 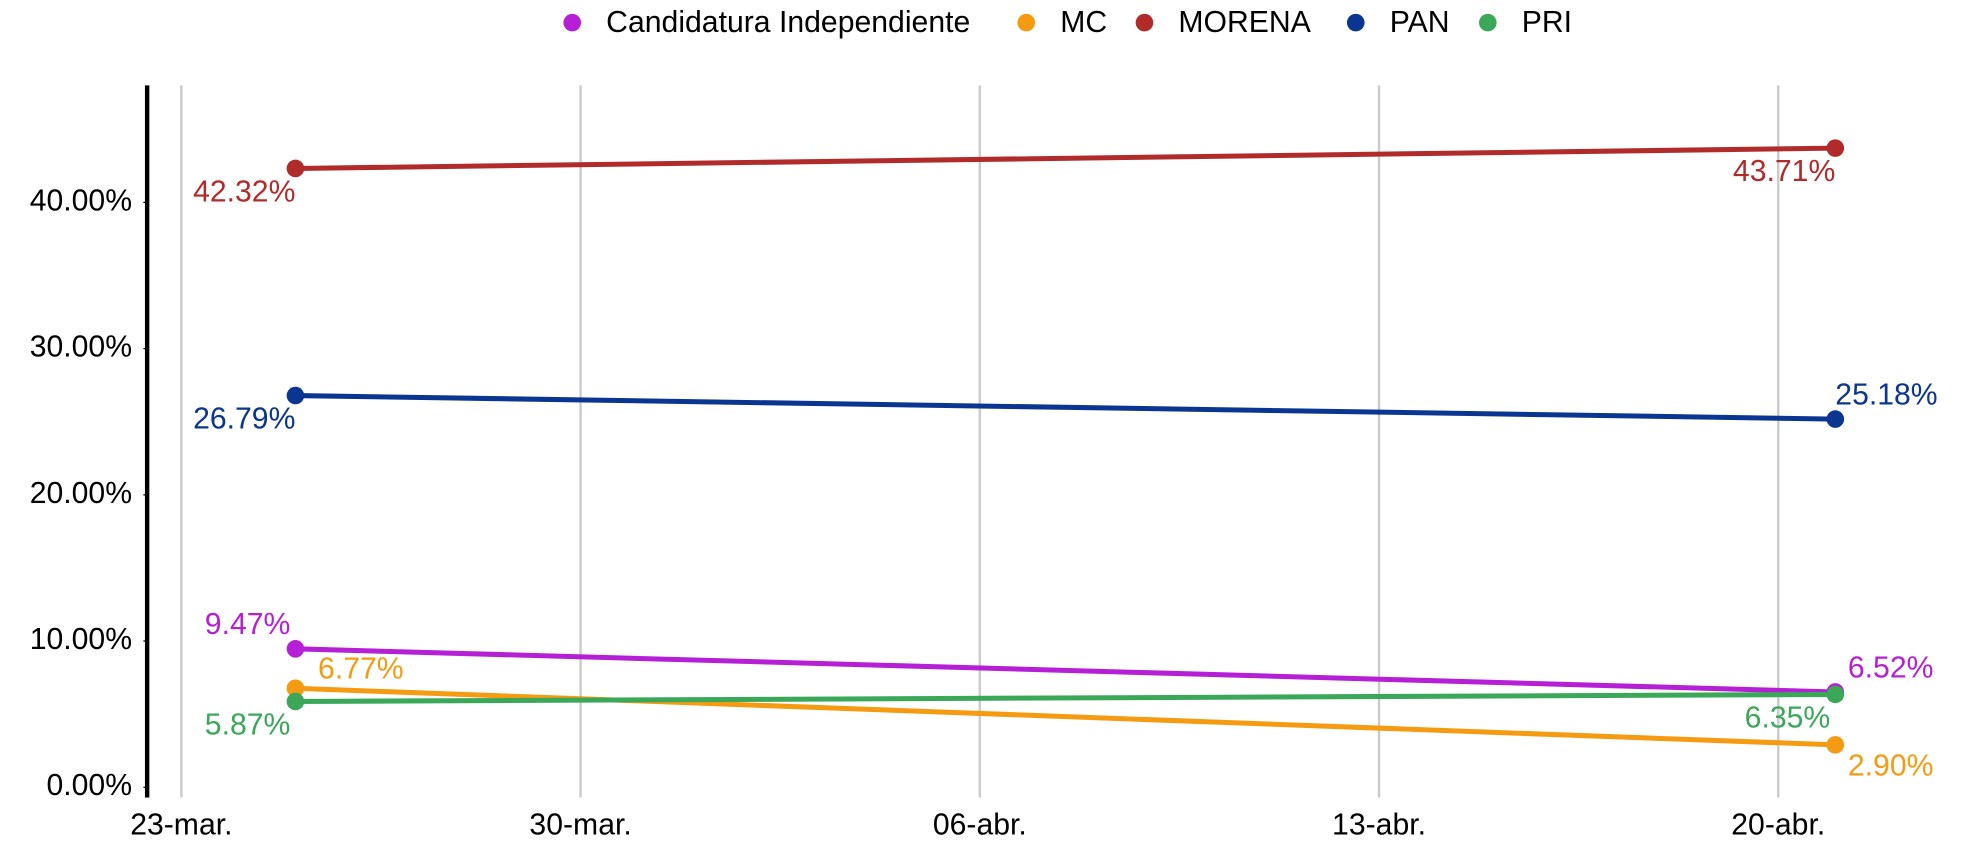 I want to click on data-label: 6.35%, so click(x=1788, y=718).